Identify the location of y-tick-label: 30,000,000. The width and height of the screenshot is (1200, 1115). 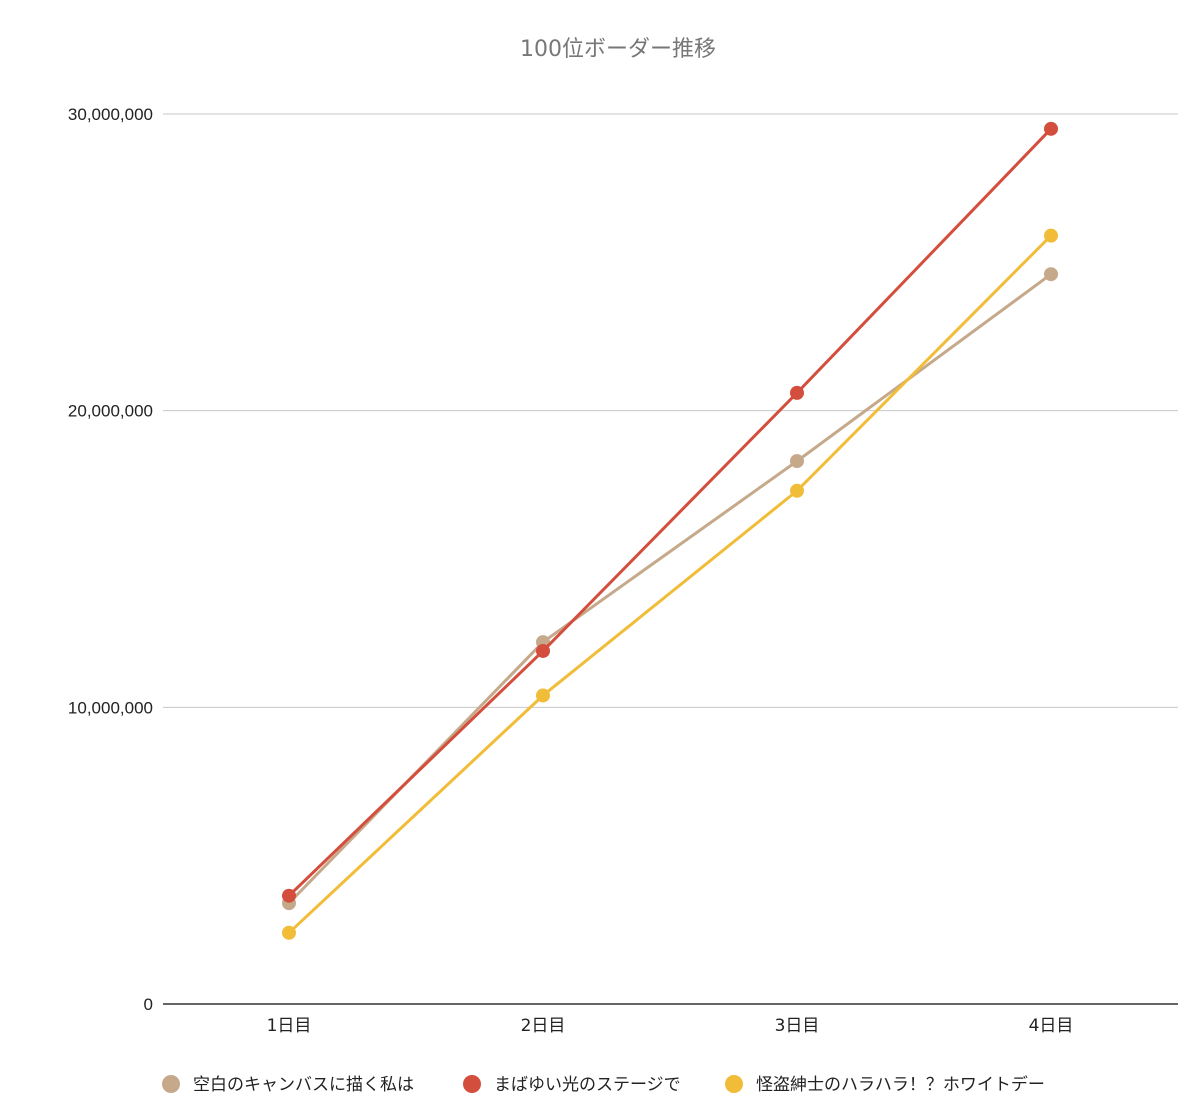
(110, 114).